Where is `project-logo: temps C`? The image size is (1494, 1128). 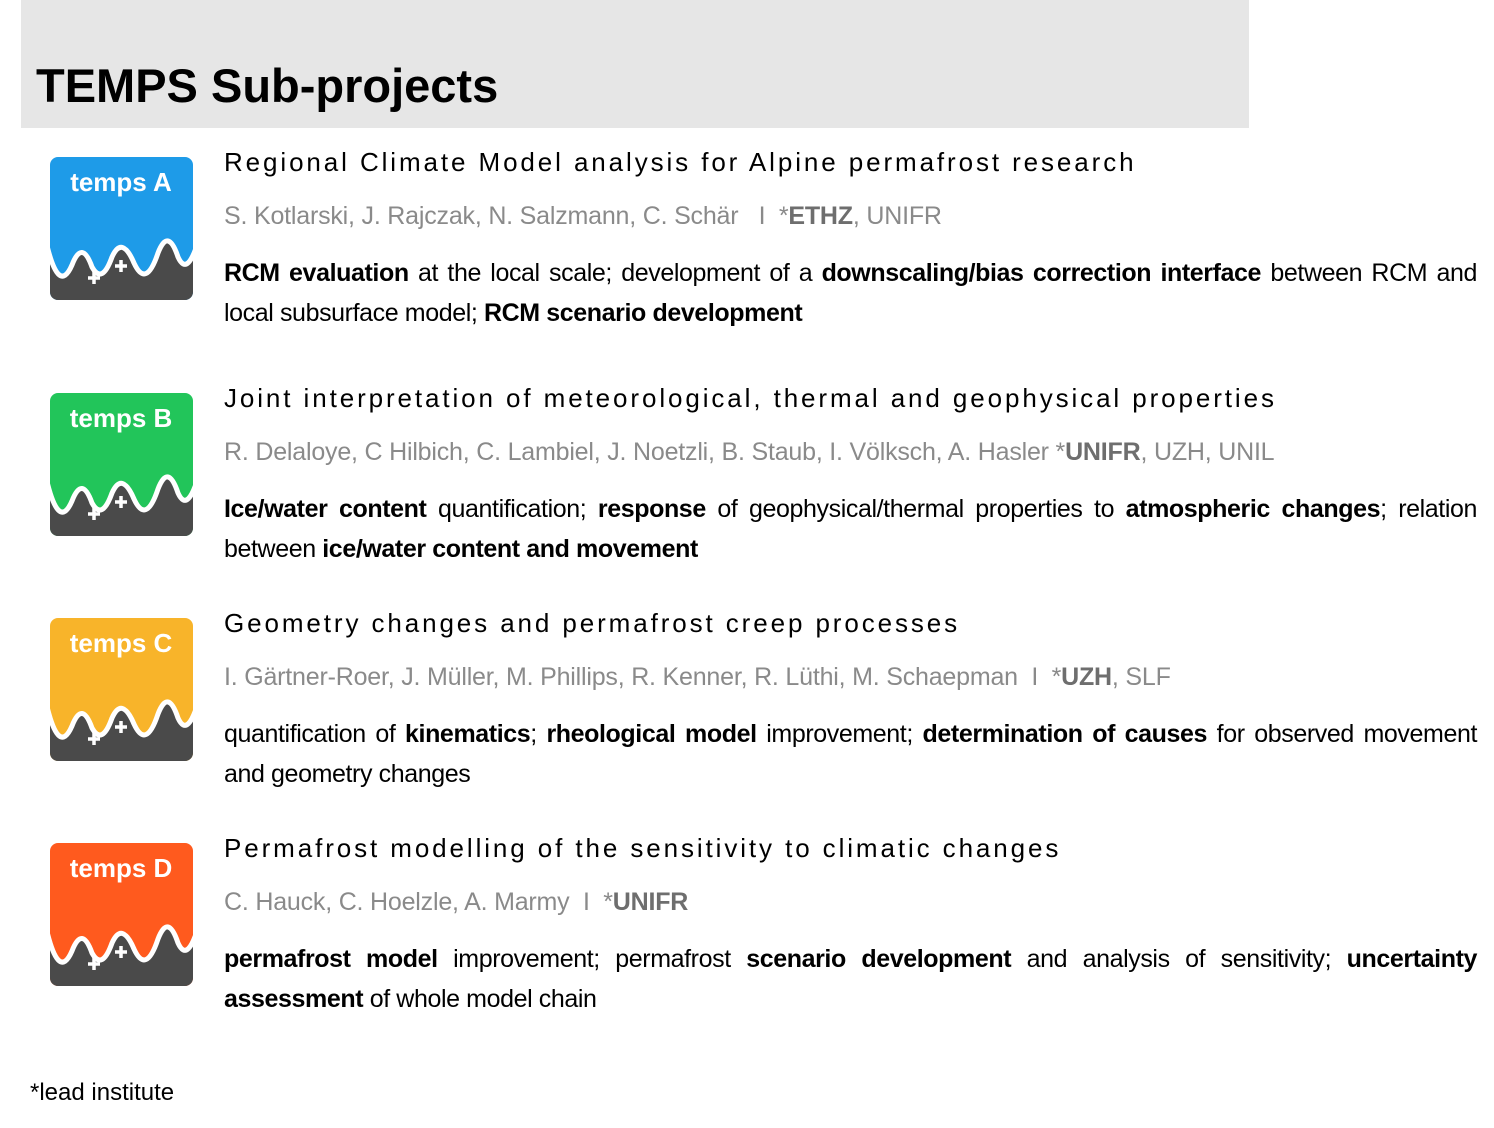
project-logo: temps C is located at coordinates (121, 689).